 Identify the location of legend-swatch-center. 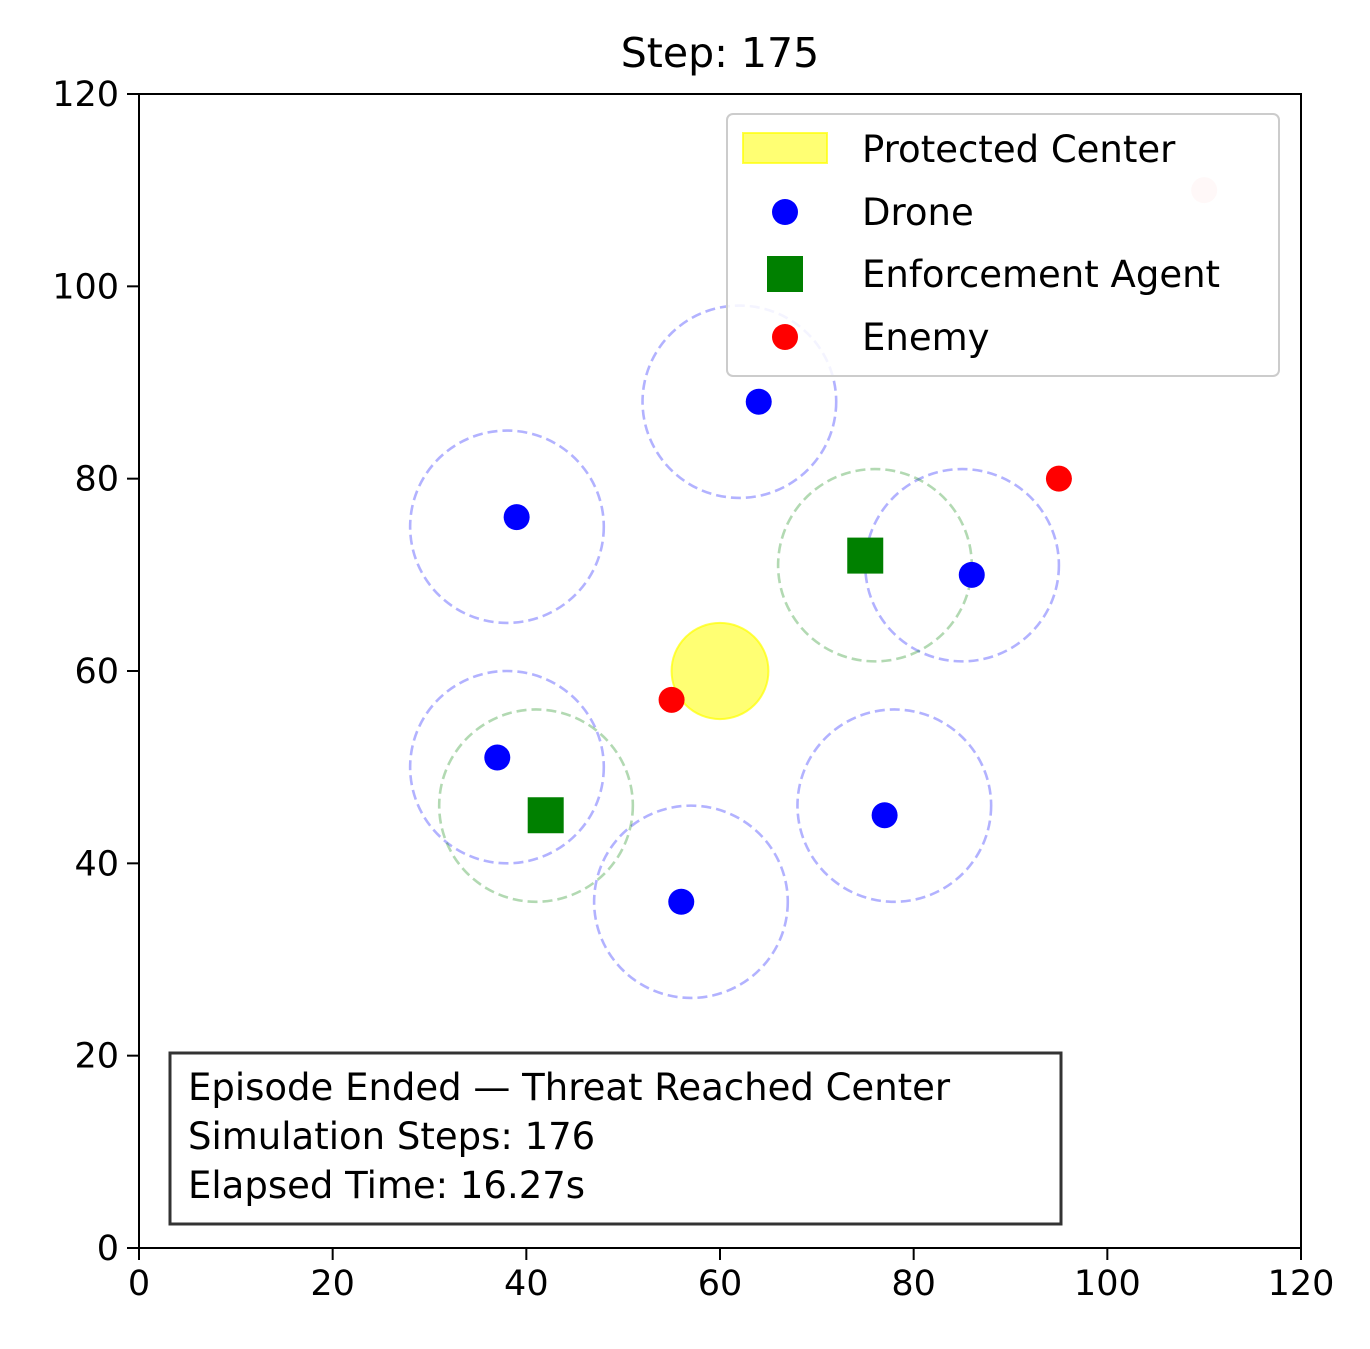
(785, 148).